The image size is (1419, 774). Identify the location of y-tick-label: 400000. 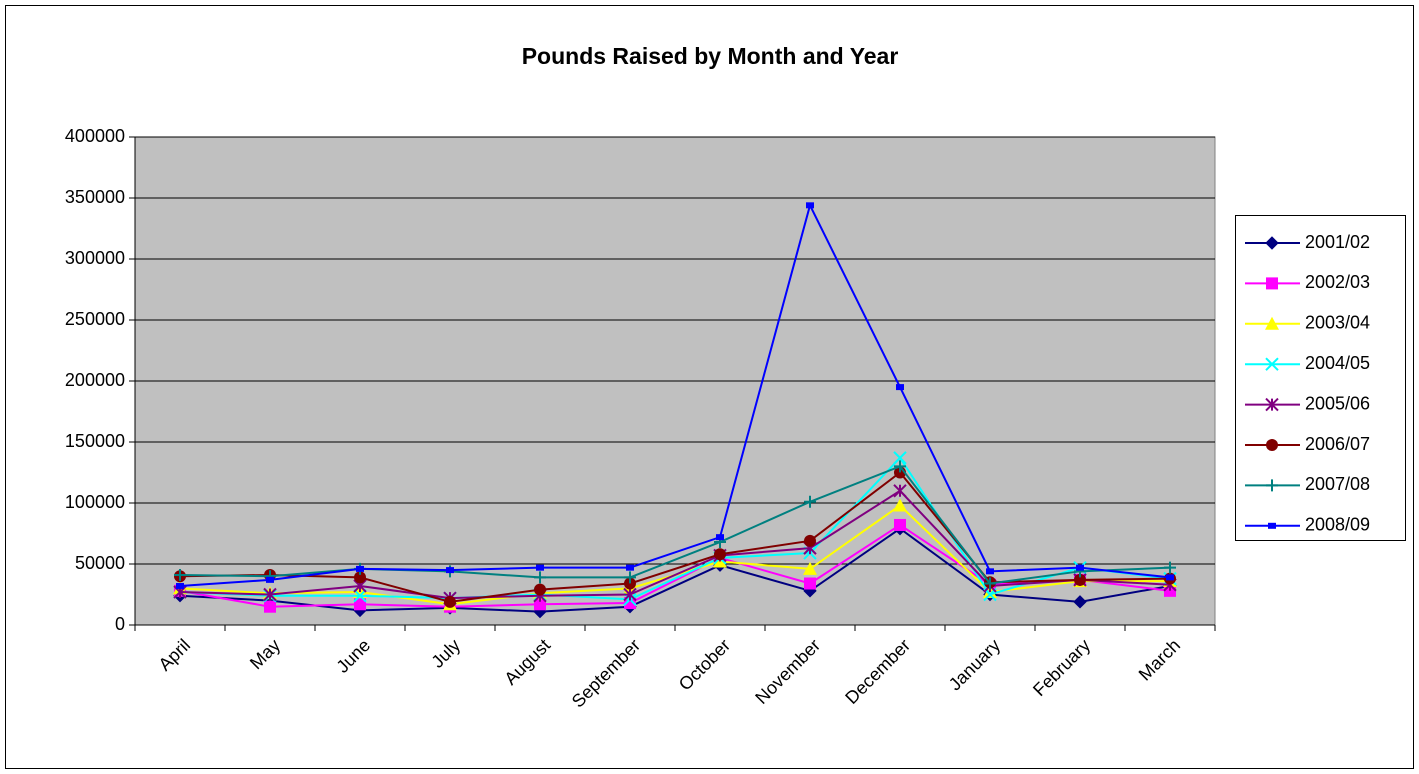
(95, 136).